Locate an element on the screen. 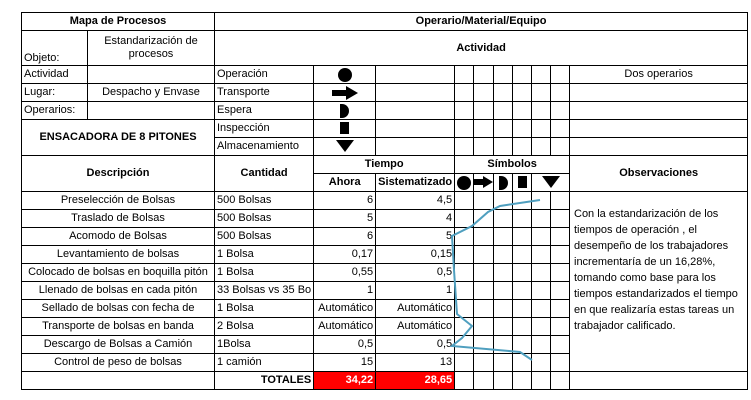  row-ahora: 15 is located at coordinates (345, 362).